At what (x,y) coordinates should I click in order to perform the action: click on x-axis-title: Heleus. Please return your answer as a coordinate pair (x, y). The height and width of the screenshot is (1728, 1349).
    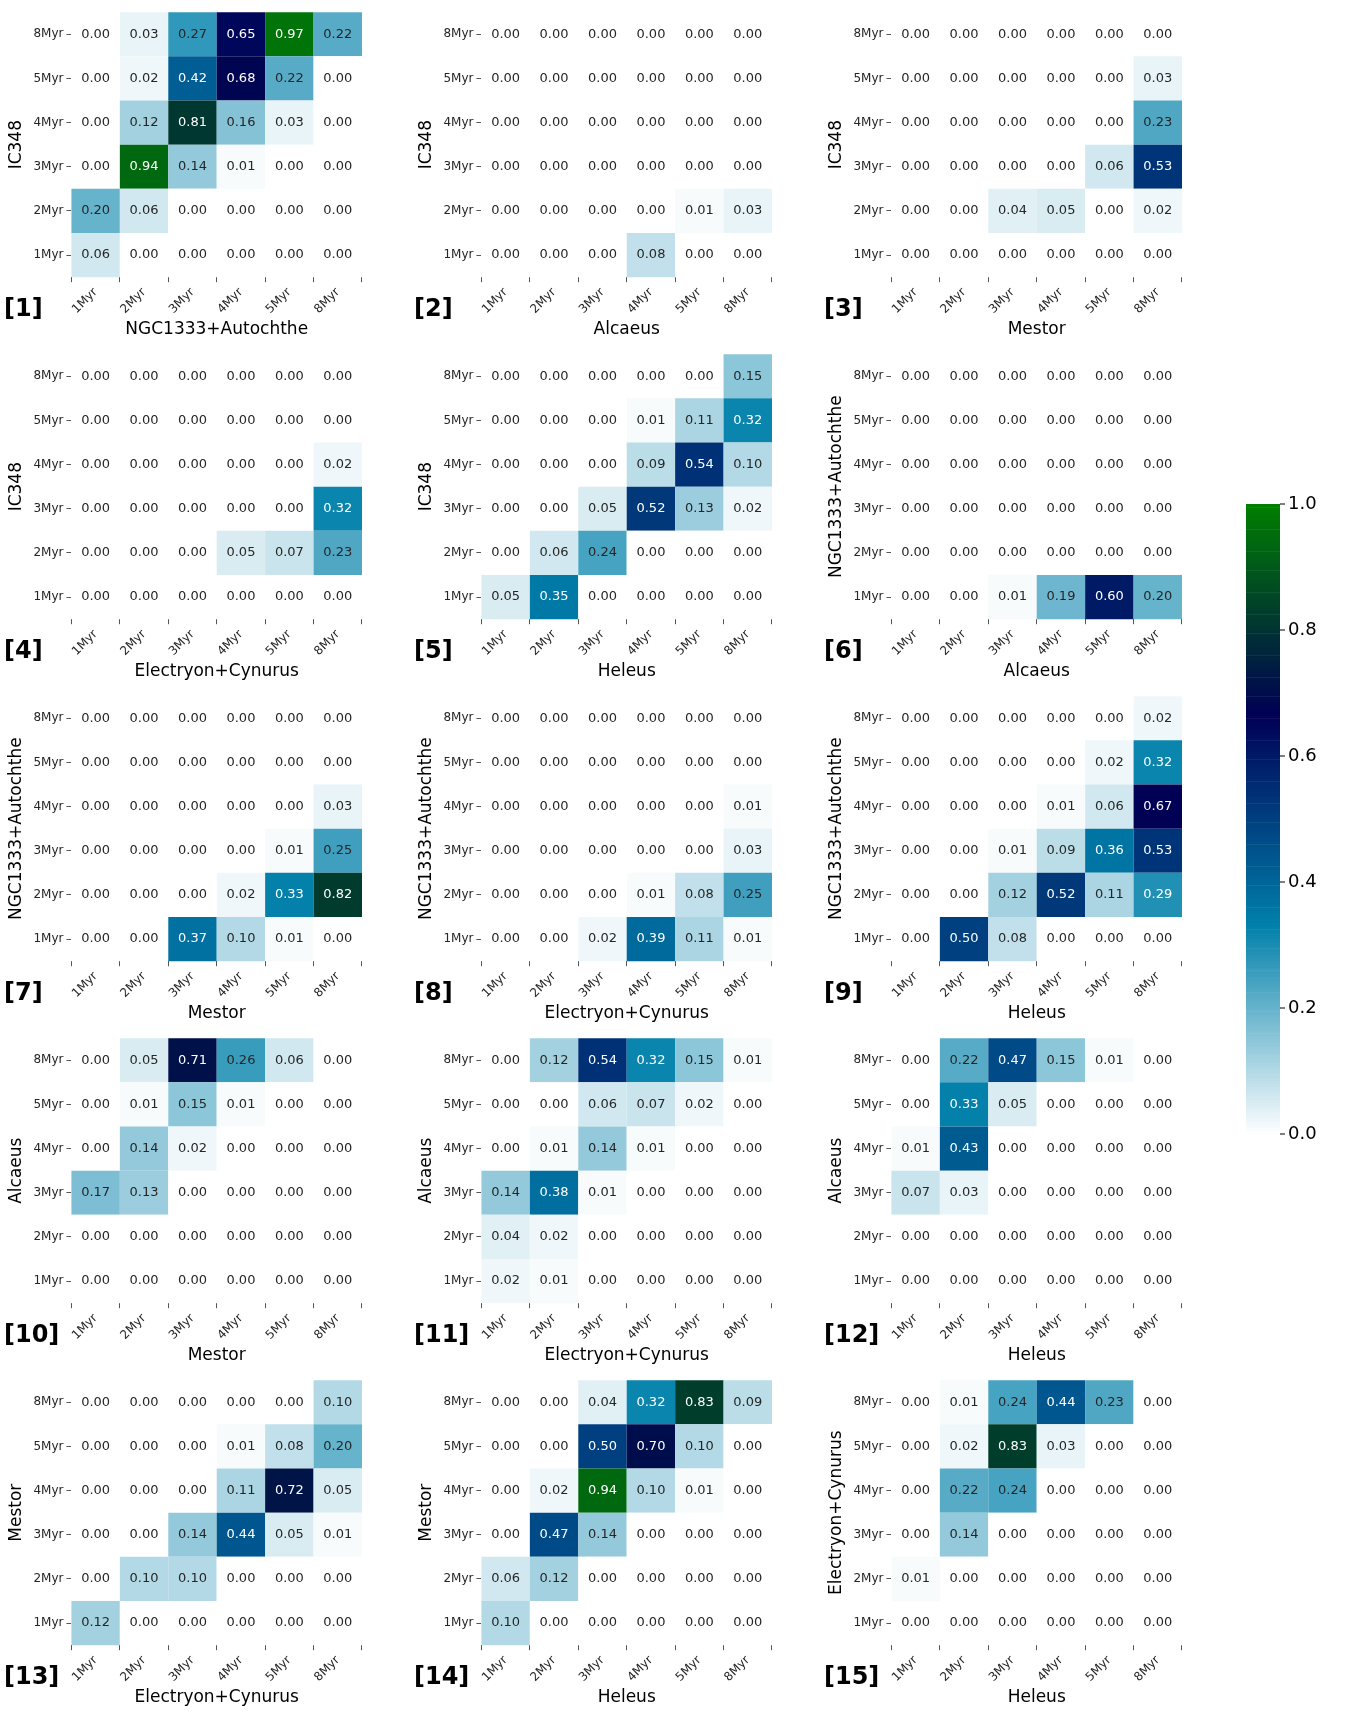
    Looking at the image, I should click on (1036, 1354).